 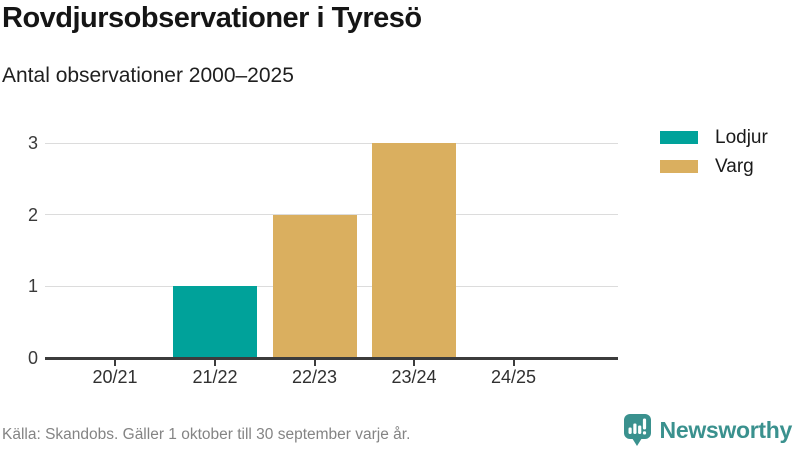 I want to click on x-tick-label: 20/21, so click(x=115, y=377).